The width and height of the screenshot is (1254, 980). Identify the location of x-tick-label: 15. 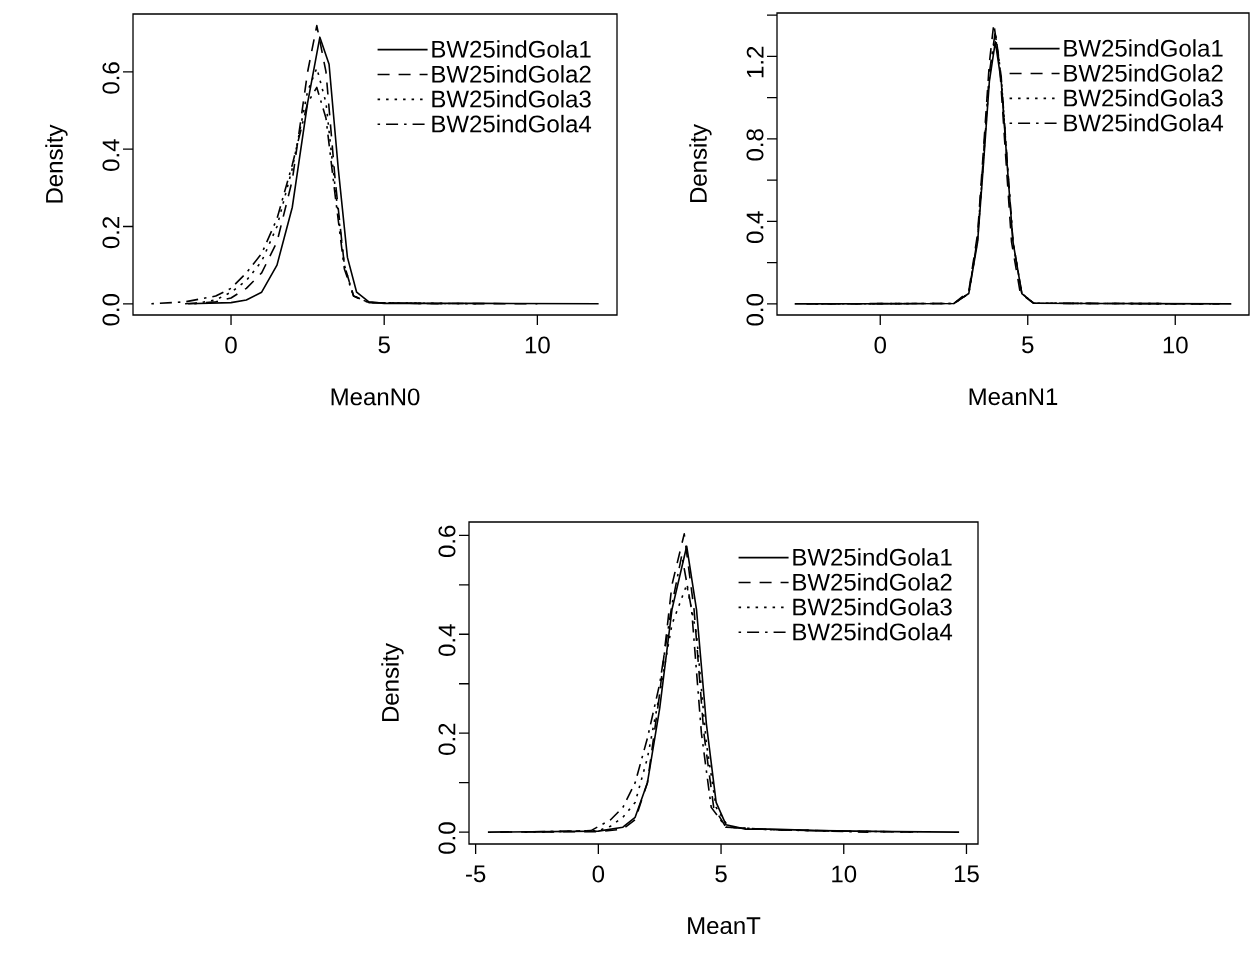
(966, 874).